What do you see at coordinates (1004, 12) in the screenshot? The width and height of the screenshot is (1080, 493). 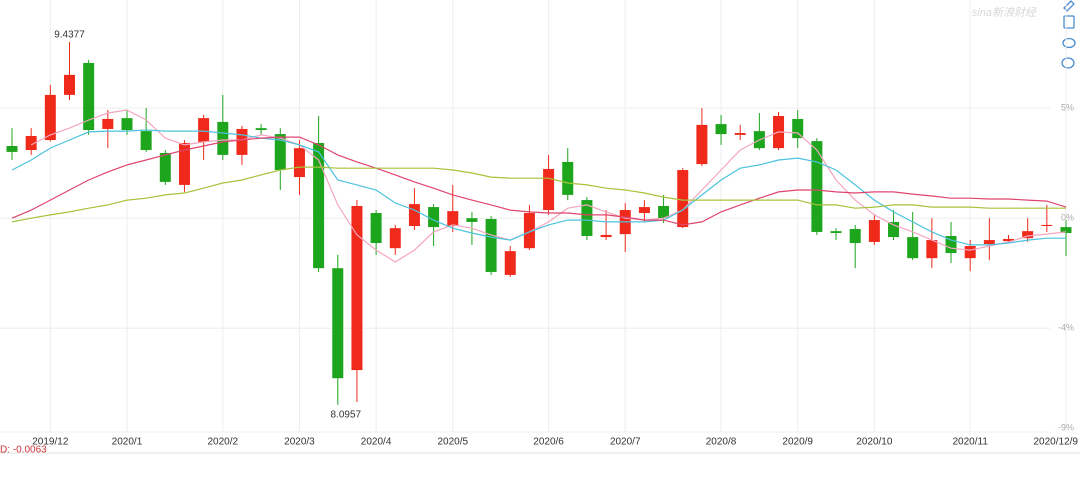 I see `watermark: sina新浪财经` at bounding box center [1004, 12].